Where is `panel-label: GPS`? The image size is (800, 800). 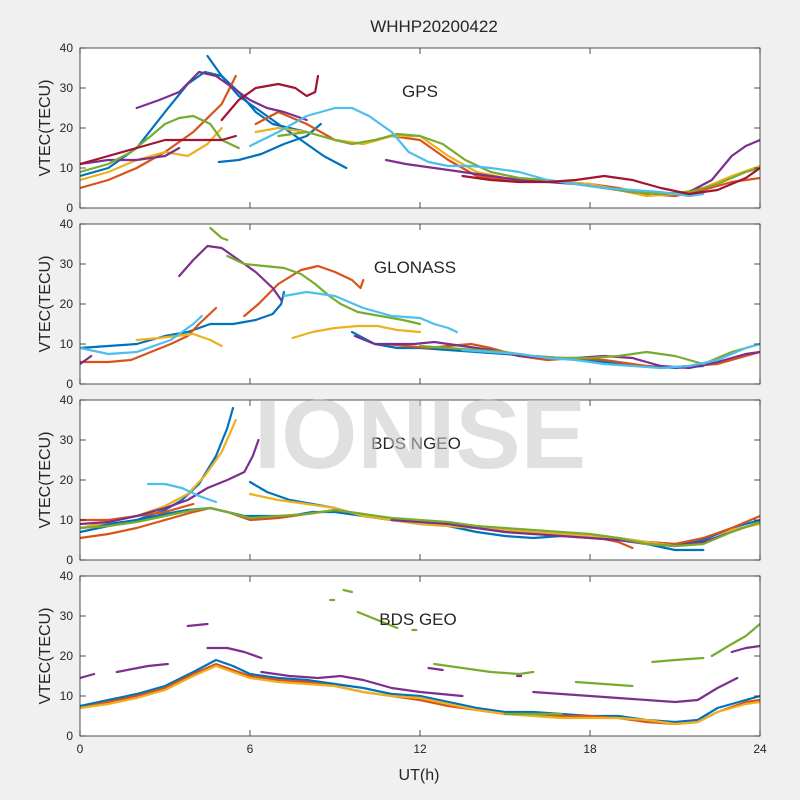
panel-label: GPS is located at coordinates (420, 91).